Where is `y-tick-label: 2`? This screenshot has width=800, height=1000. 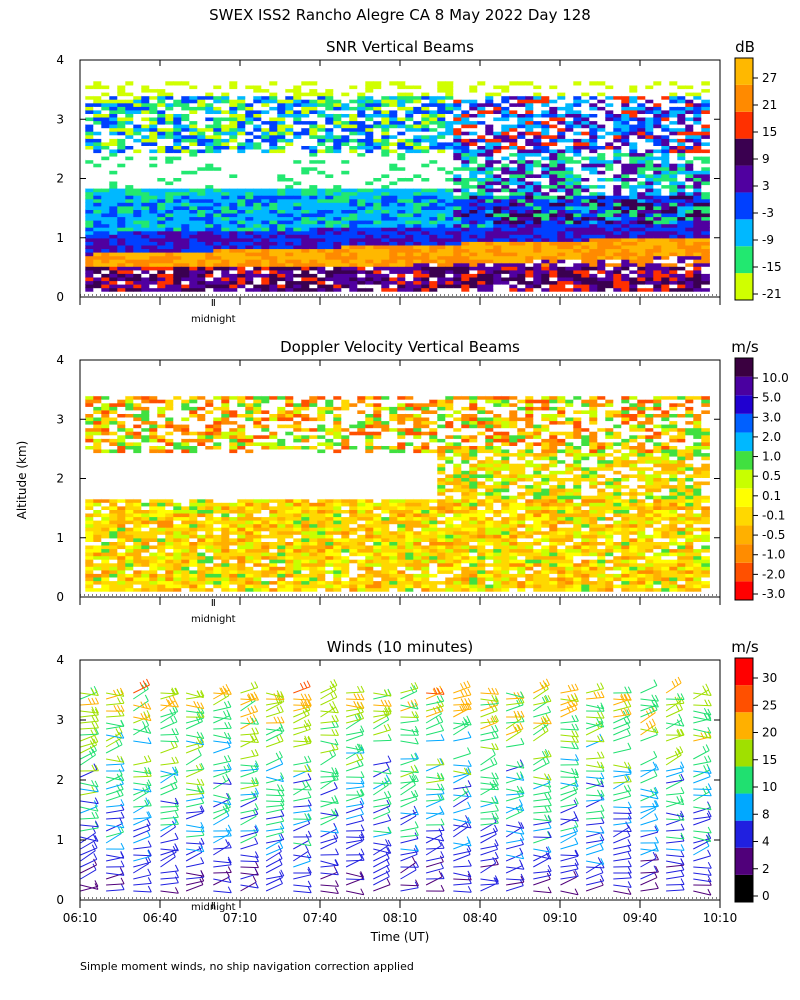
y-tick-label: 2 is located at coordinates (60, 179).